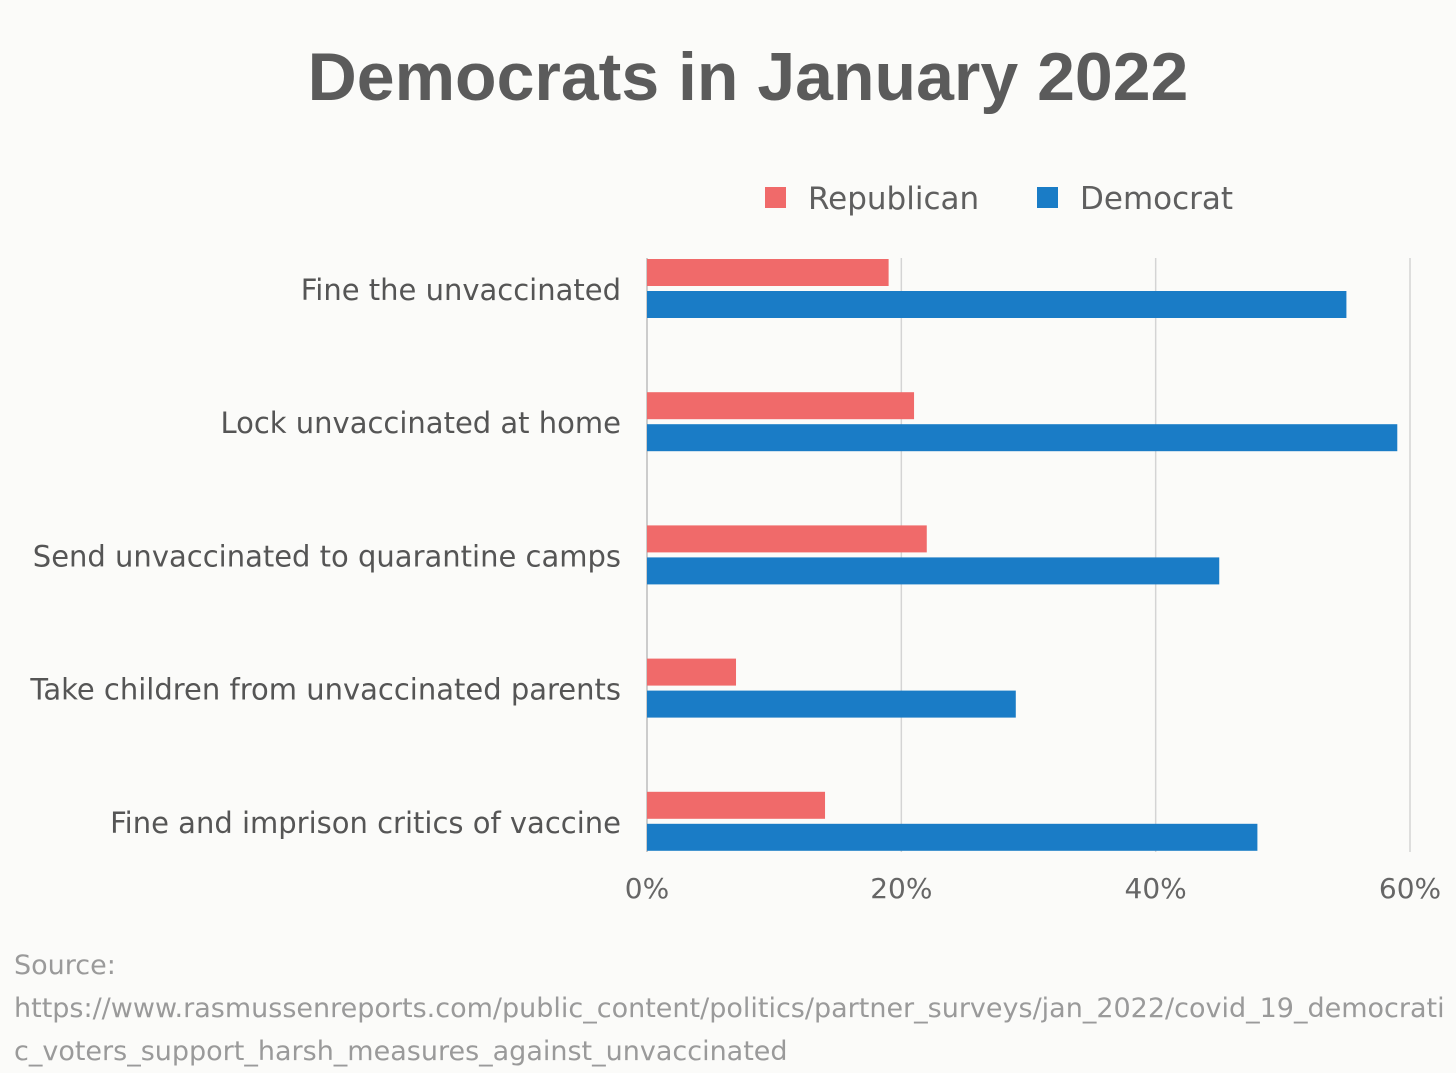  What do you see at coordinates (1410, 888) in the screenshot?
I see `x-tick-label: 60%` at bounding box center [1410, 888].